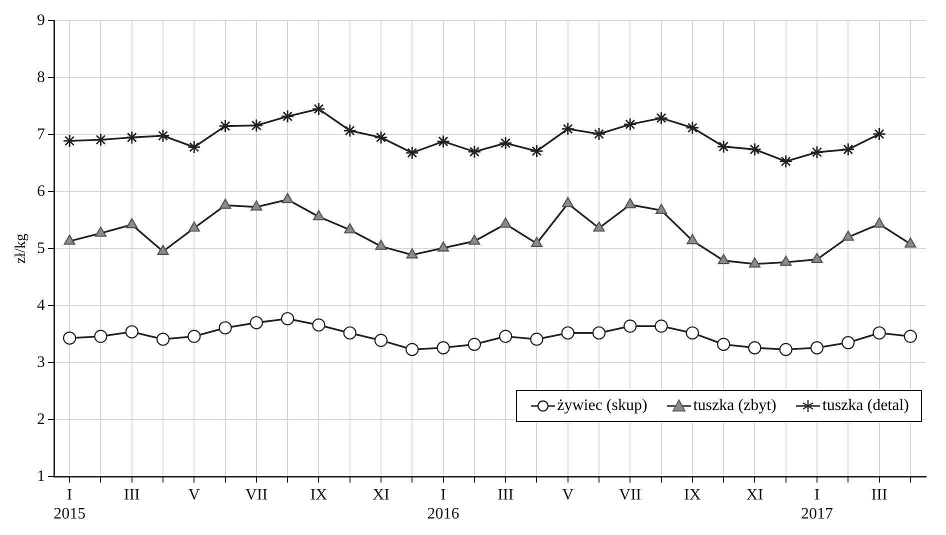 This screenshot has width=946, height=535. I want to click on y-tick-label: 8, so click(41, 77).